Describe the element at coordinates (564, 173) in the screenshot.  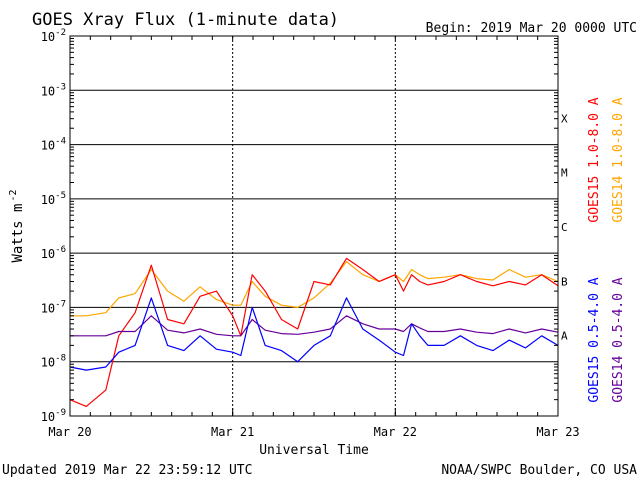
I see `flare-class-label: M` at that location.